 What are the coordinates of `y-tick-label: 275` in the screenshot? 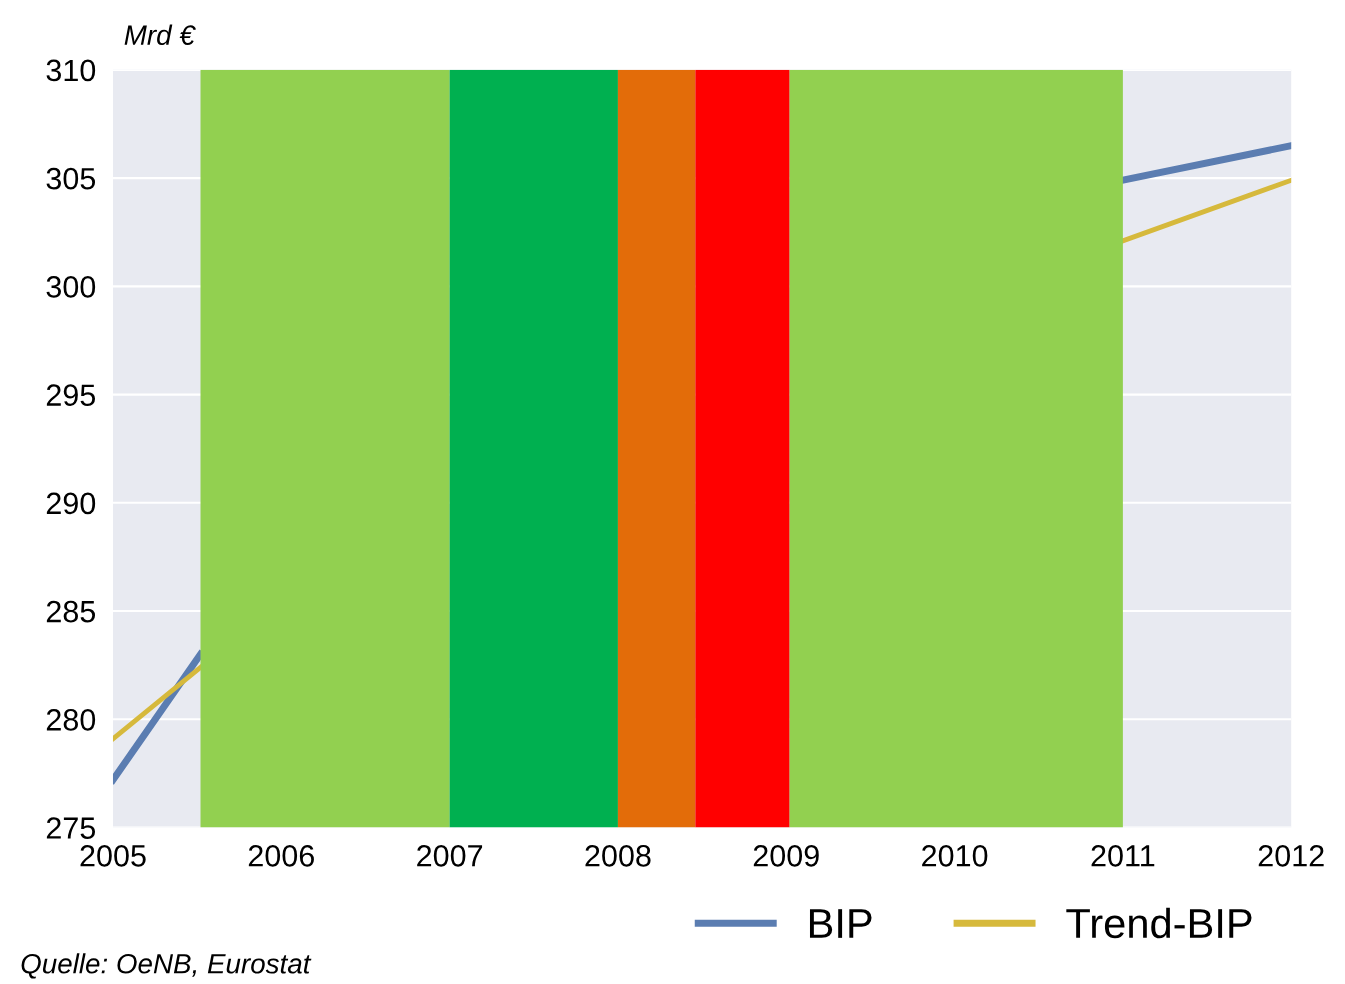 It's located at (71, 828).